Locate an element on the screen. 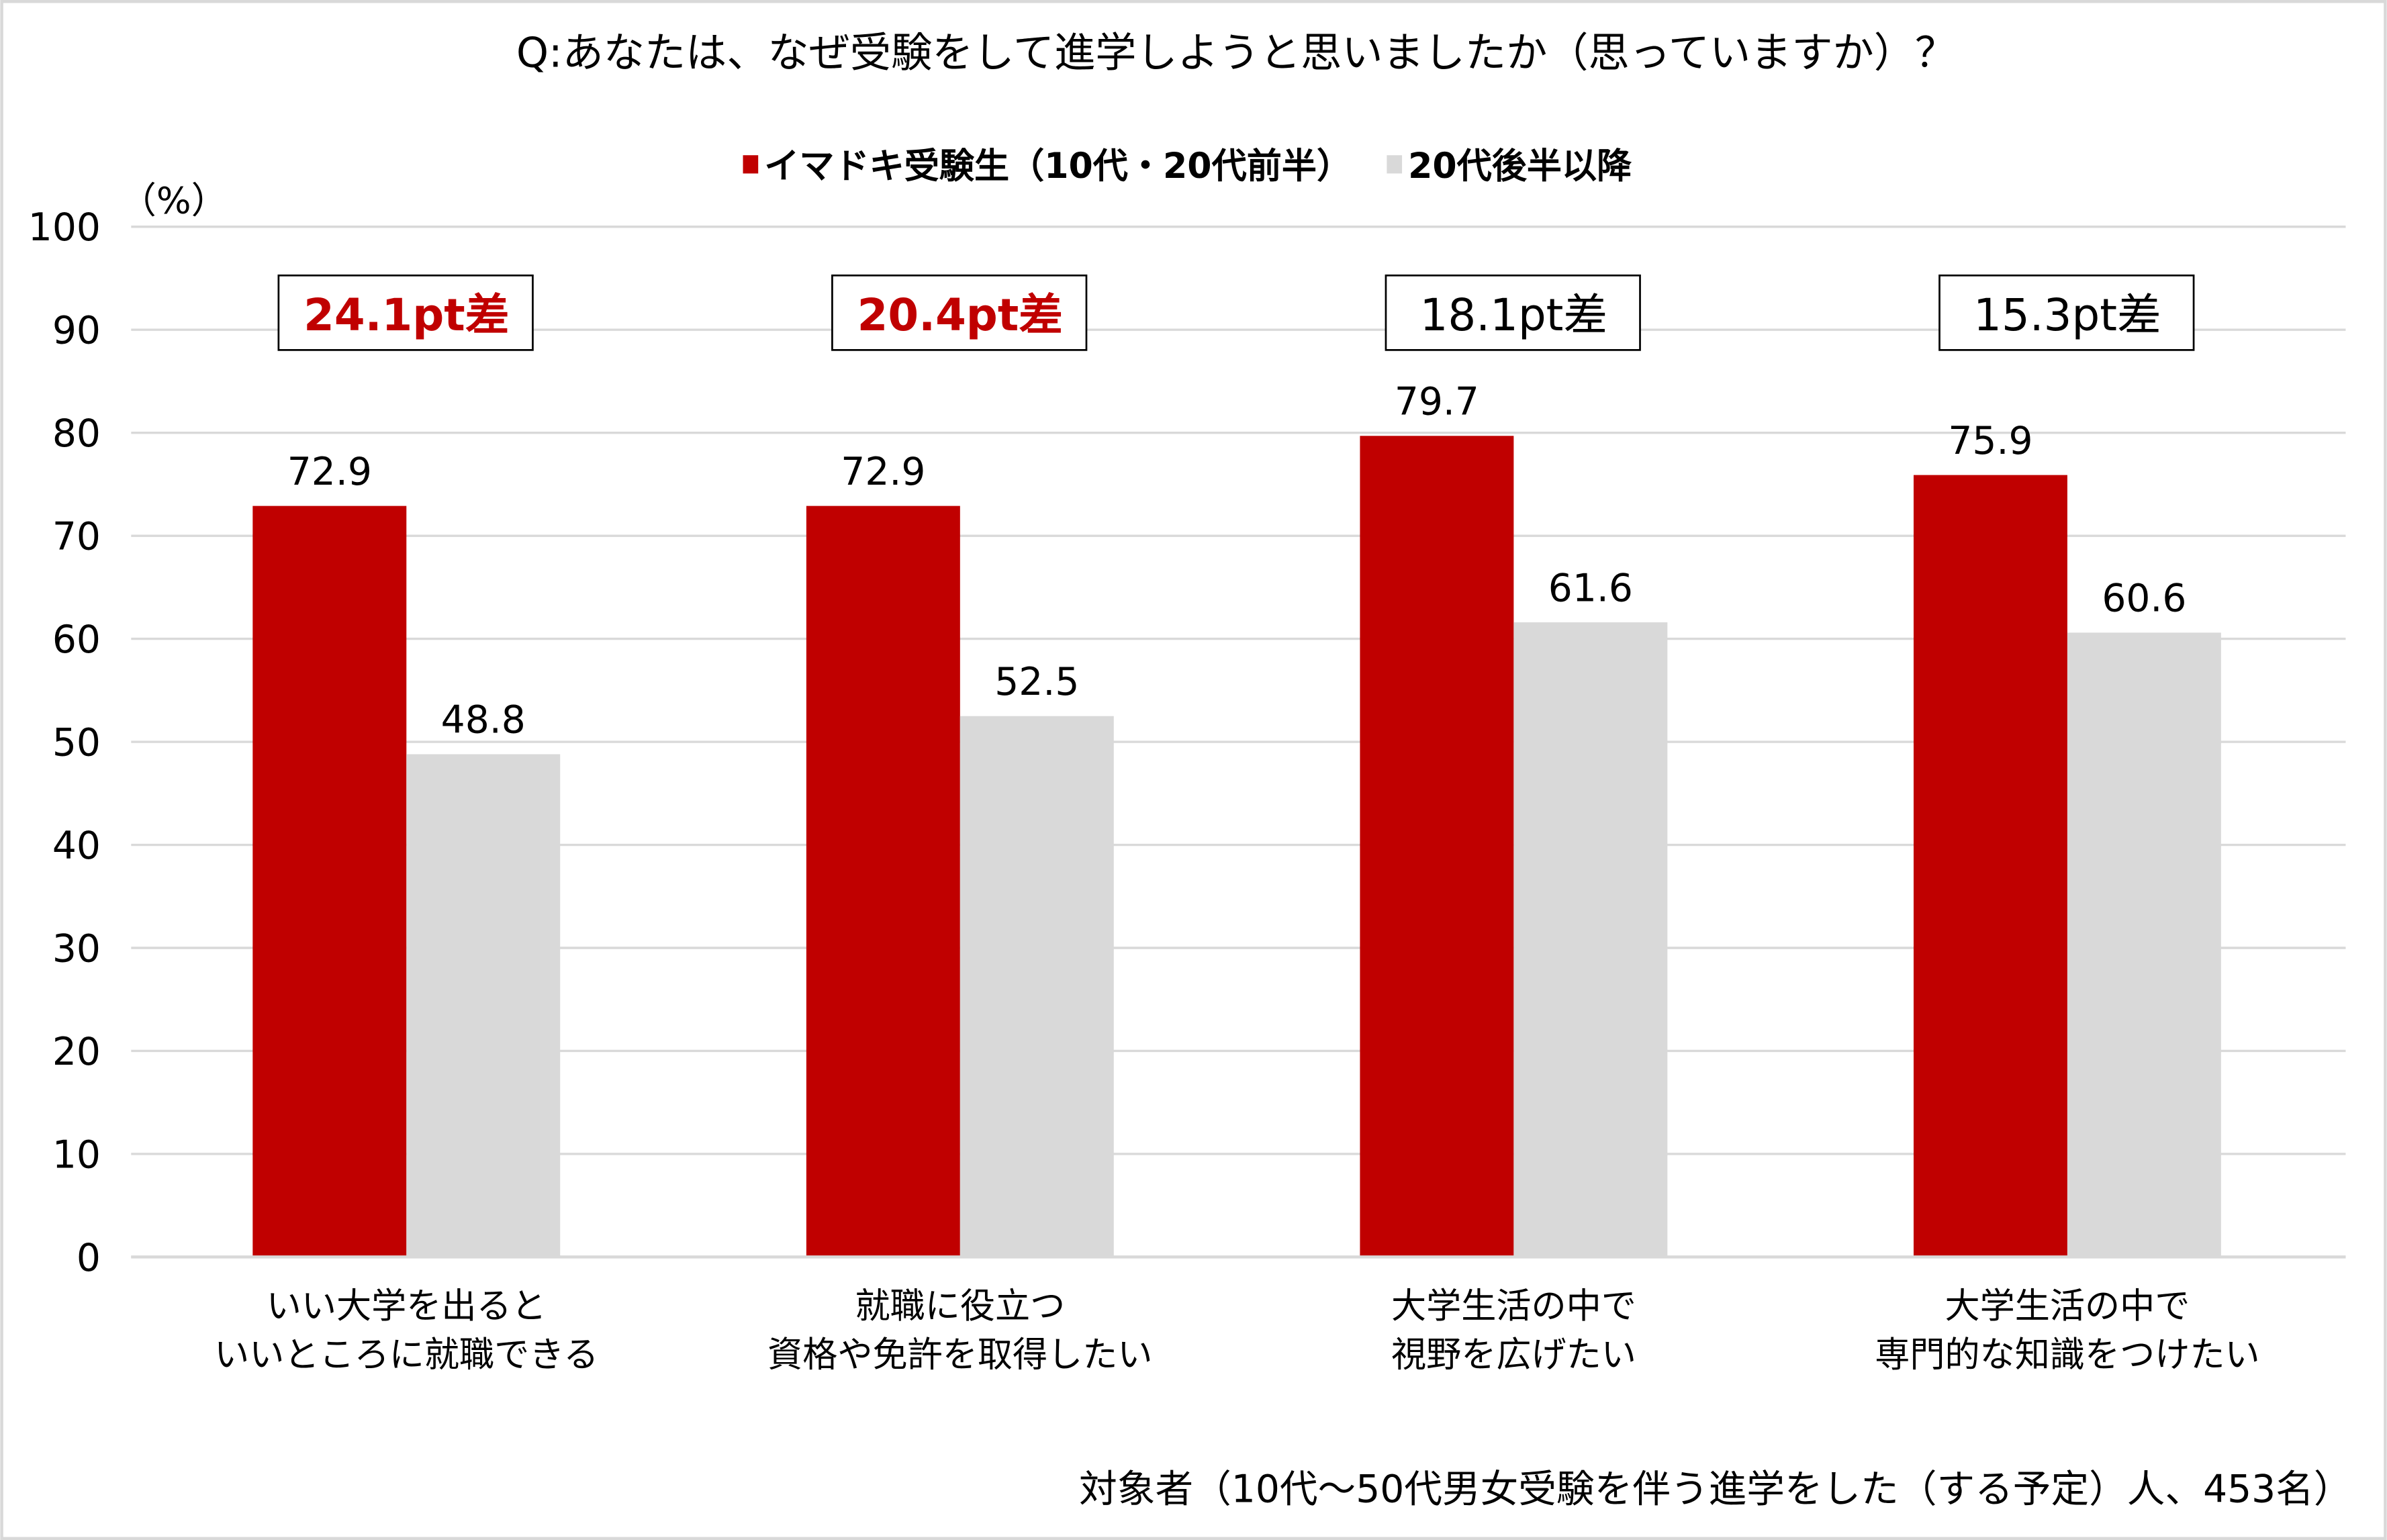  data-label: 61.6 is located at coordinates (1590, 588).